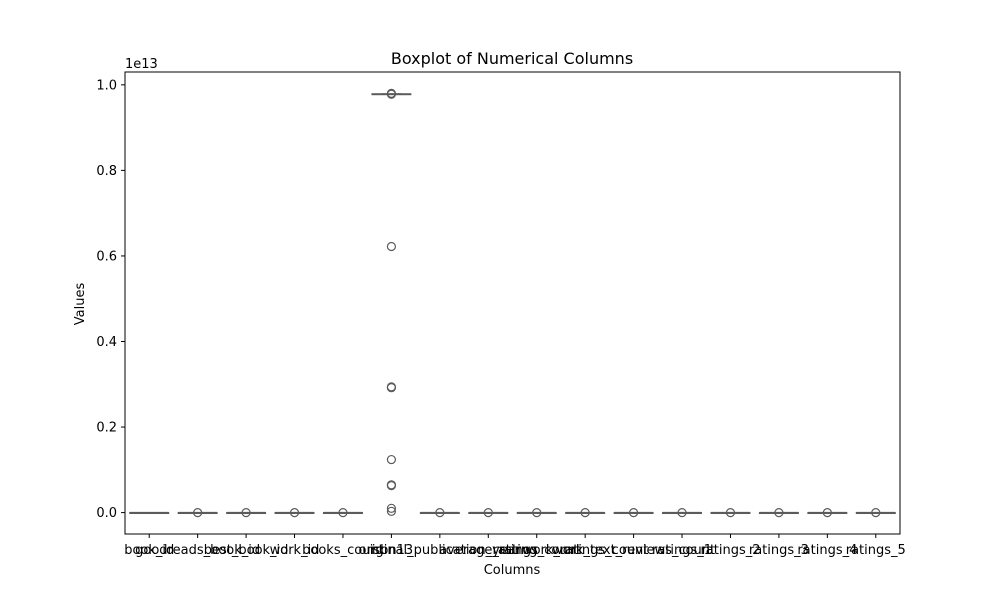 This screenshot has width=1000, height=600. I want to click on x-tick-label: books_count, so click(343, 550).